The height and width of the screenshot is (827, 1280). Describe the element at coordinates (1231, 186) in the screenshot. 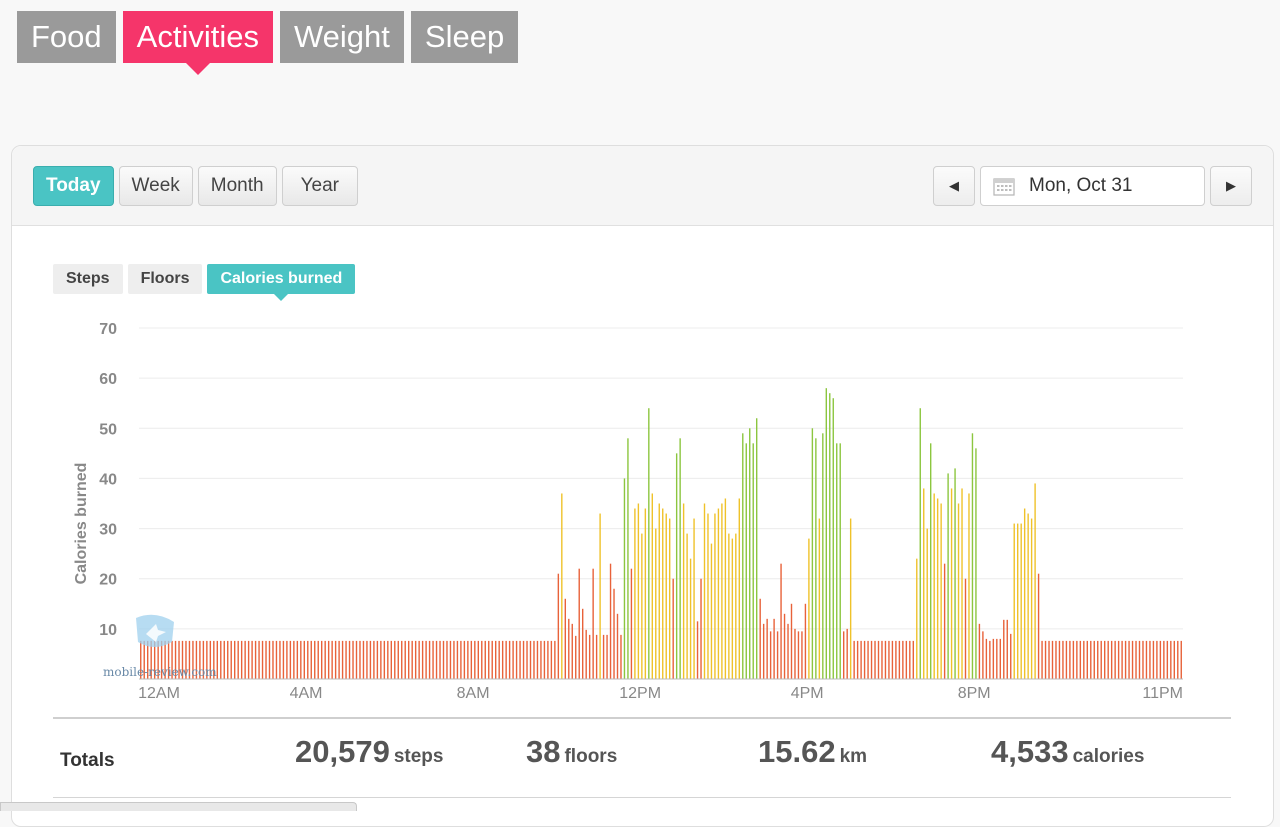

I see `next-date-button: ▶` at that location.